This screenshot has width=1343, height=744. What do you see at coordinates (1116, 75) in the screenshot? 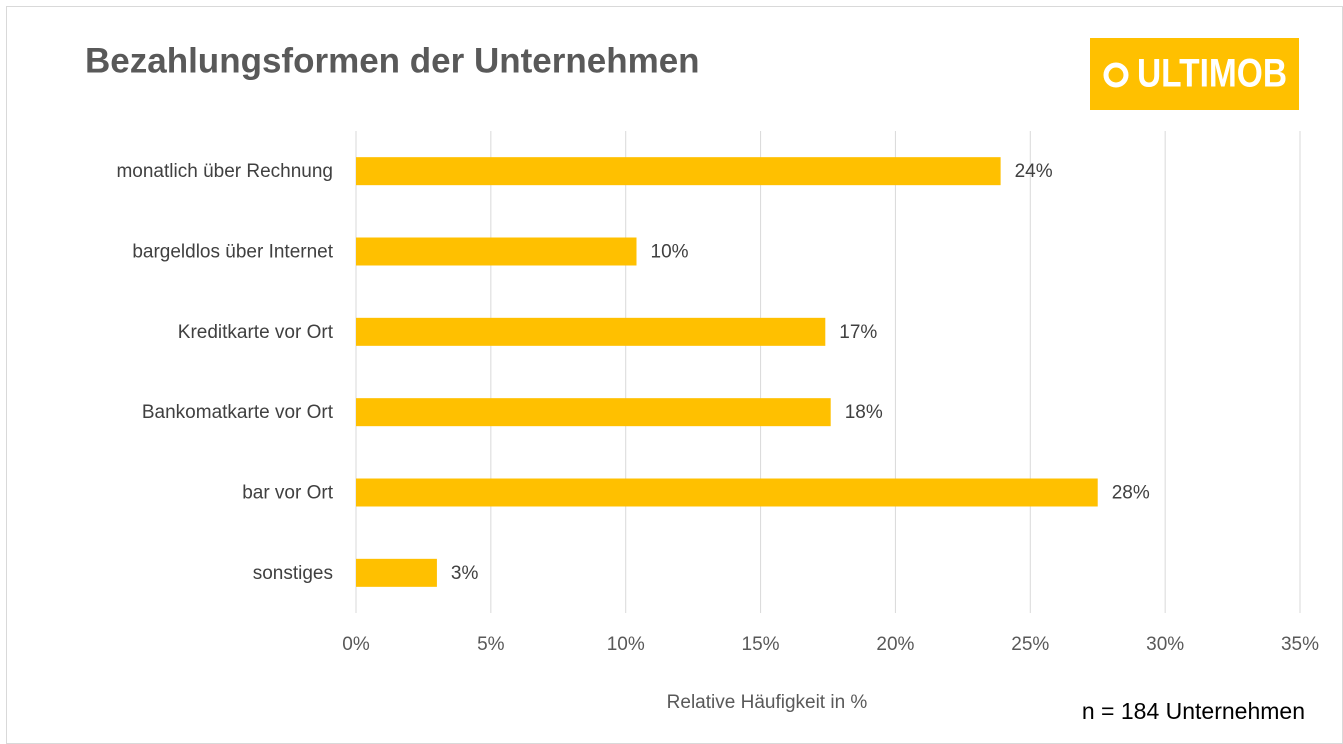
I see `logo-icon` at bounding box center [1116, 75].